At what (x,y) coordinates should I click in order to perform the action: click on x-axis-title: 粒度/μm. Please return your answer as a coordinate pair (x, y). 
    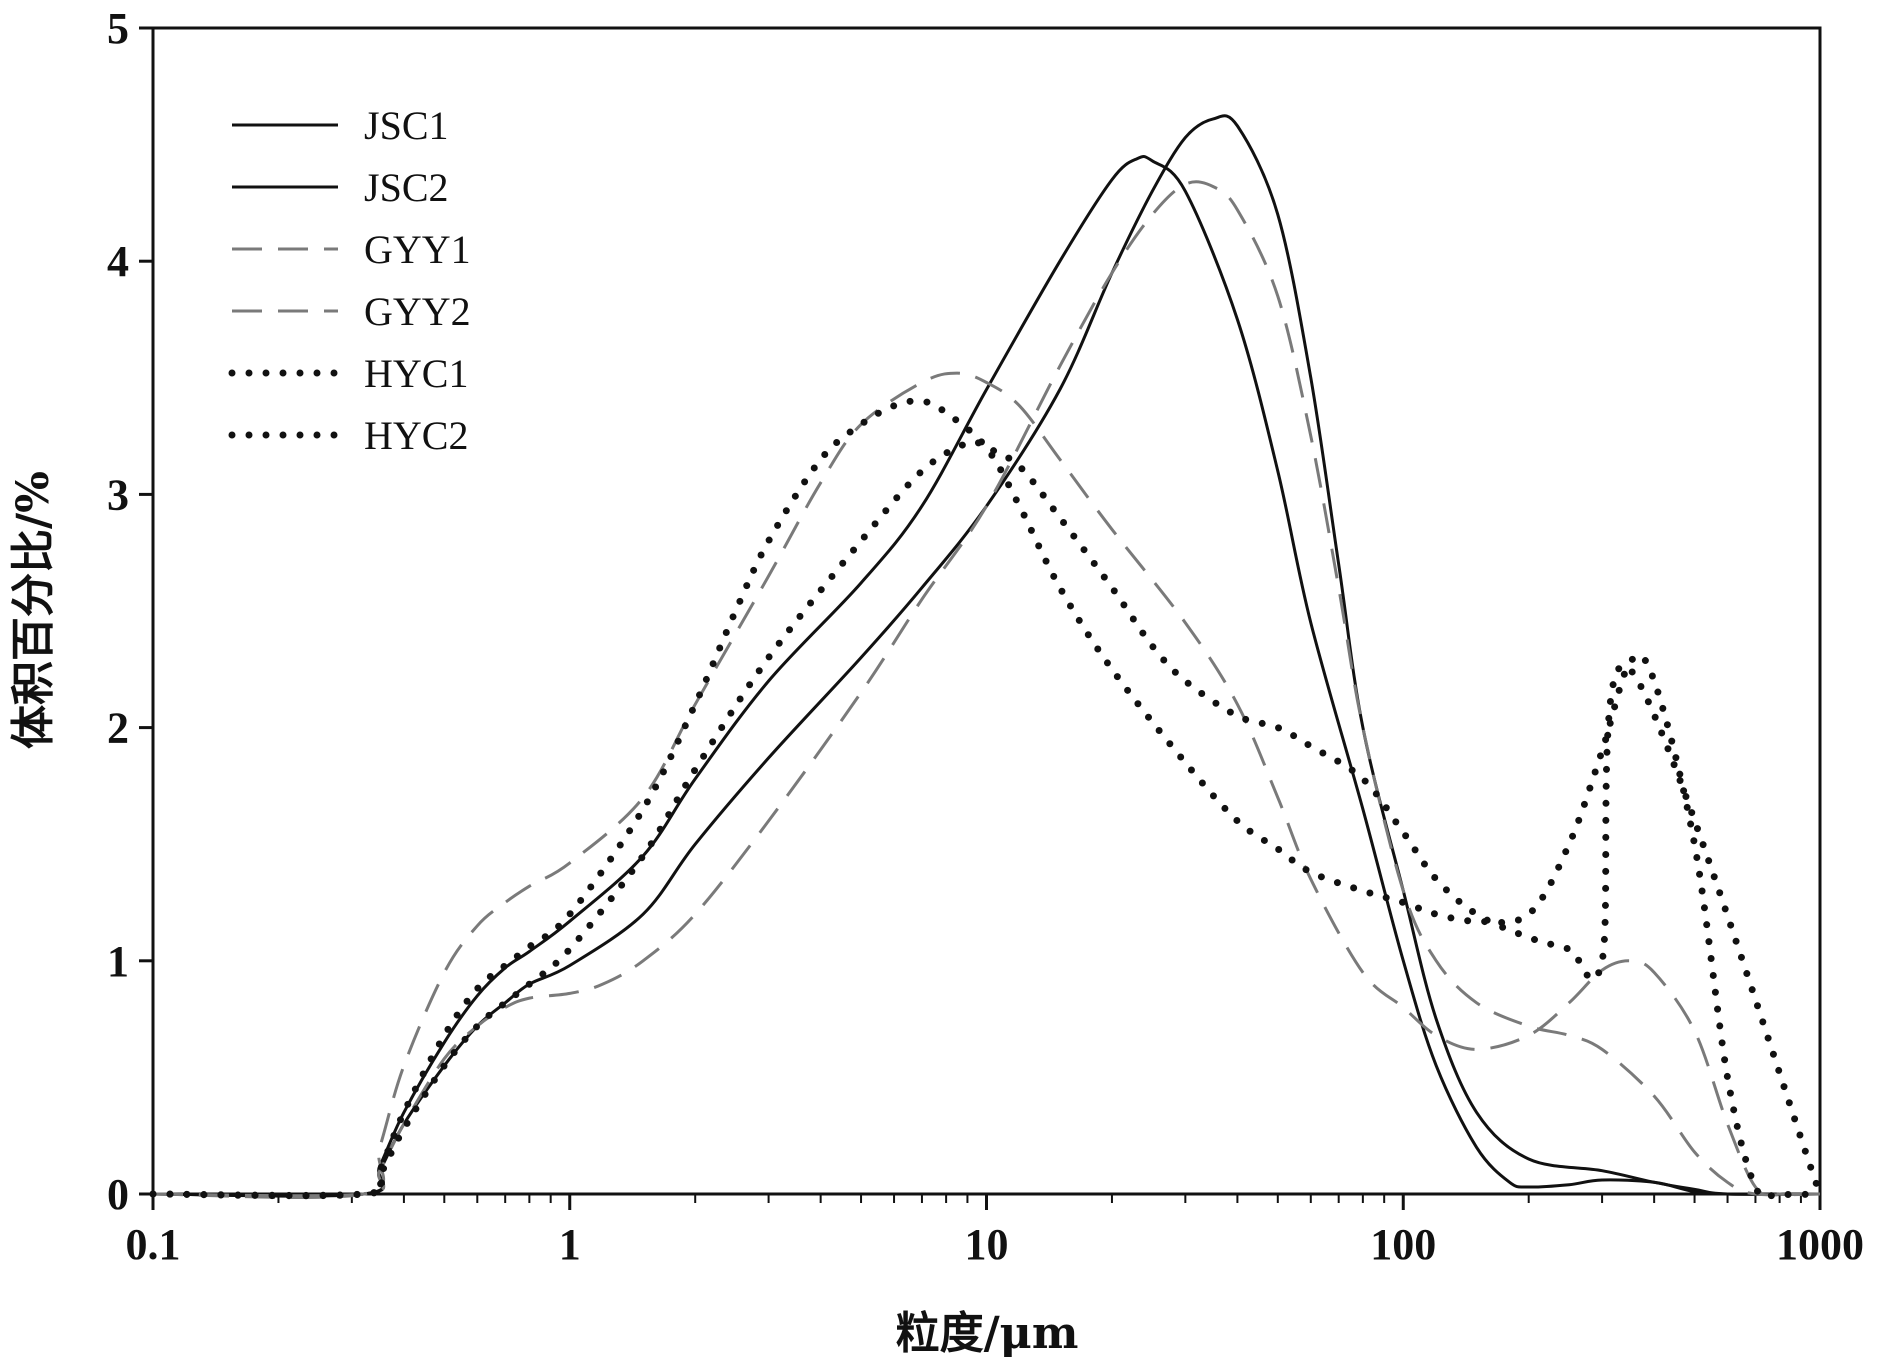
    Looking at the image, I should click on (987, 1333).